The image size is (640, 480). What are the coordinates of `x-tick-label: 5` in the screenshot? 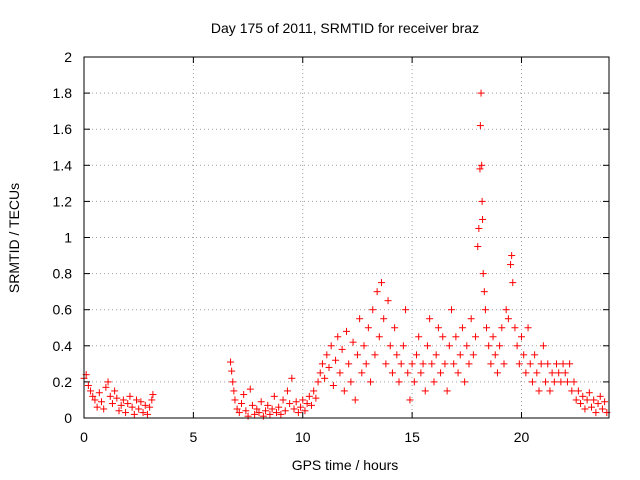 It's located at (193, 437).